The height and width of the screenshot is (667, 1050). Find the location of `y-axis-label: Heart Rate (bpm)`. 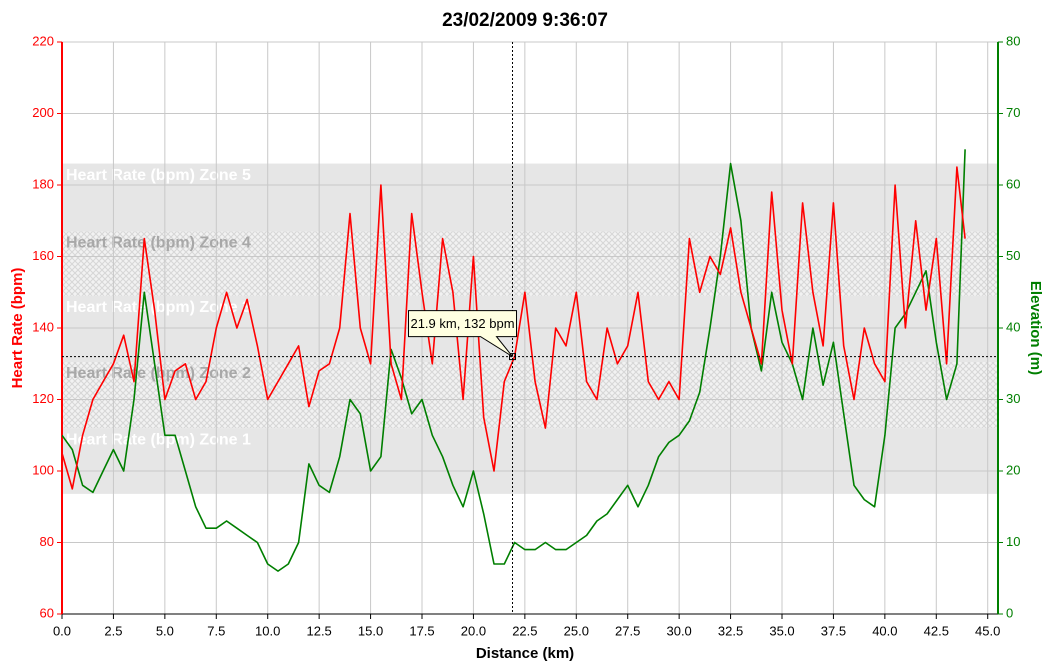

y-axis-label: Heart Rate (bpm) is located at coordinates (17, 328).